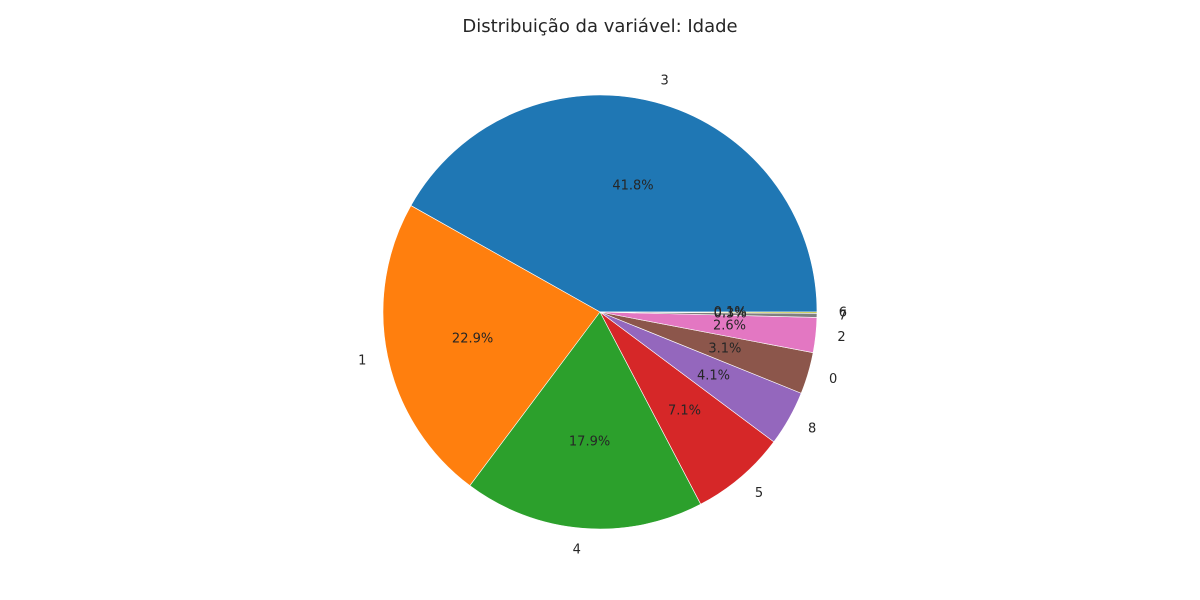  Describe the element at coordinates (843, 312) in the screenshot. I see `pie-category-label: 6` at that location.